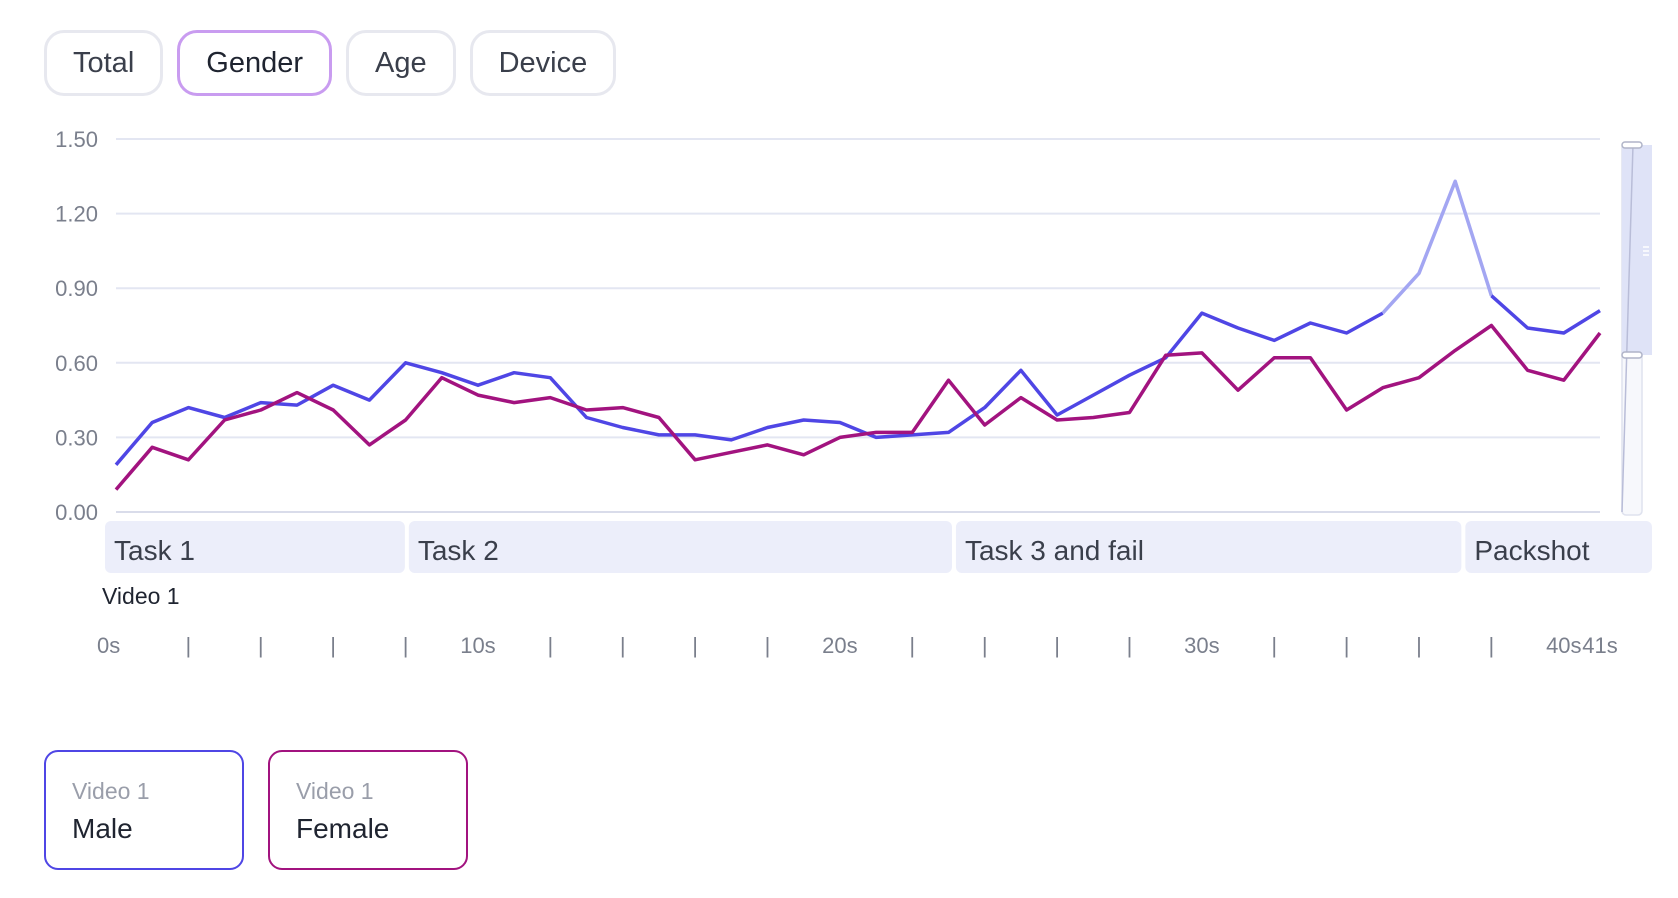 This screenshot has width=1678, height=898. I want to click on video-label: Video 1, so click(141, 596).